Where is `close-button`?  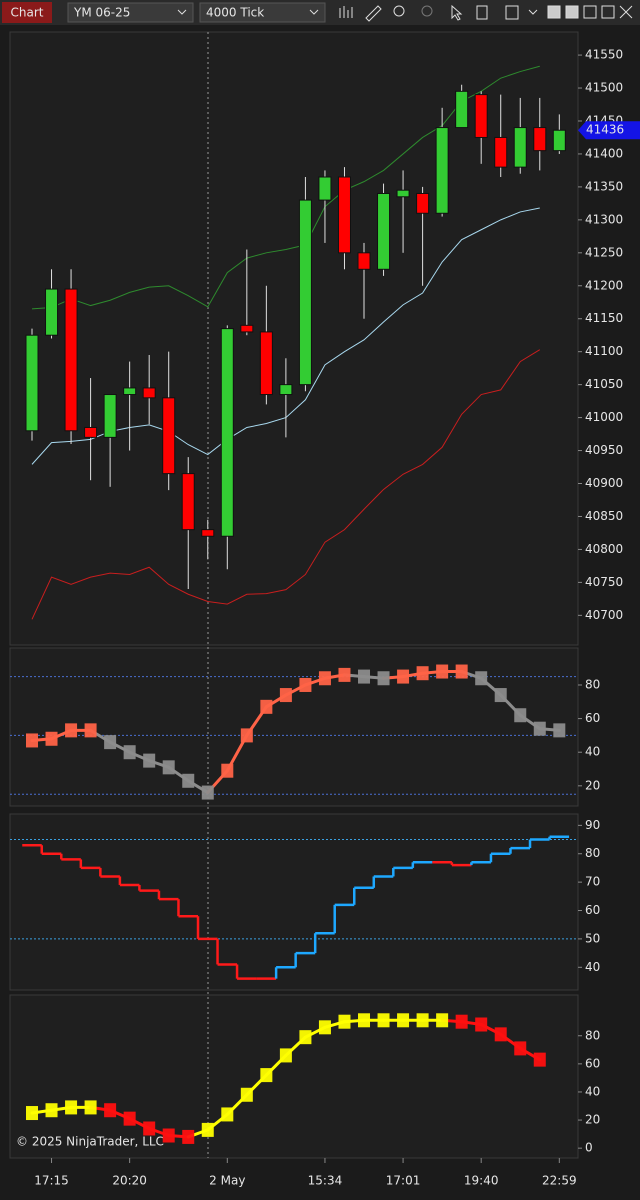 close-button is located at coordinates (626, 12).